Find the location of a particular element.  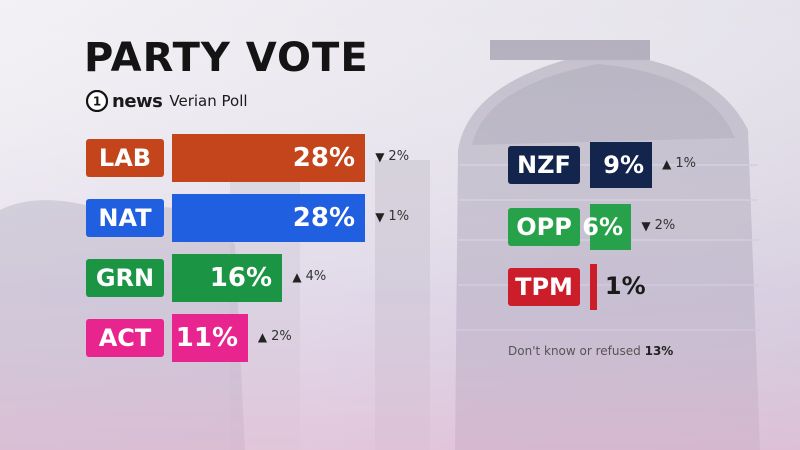

change-opp: ▼ 2% is located at coordinates (658, 225).